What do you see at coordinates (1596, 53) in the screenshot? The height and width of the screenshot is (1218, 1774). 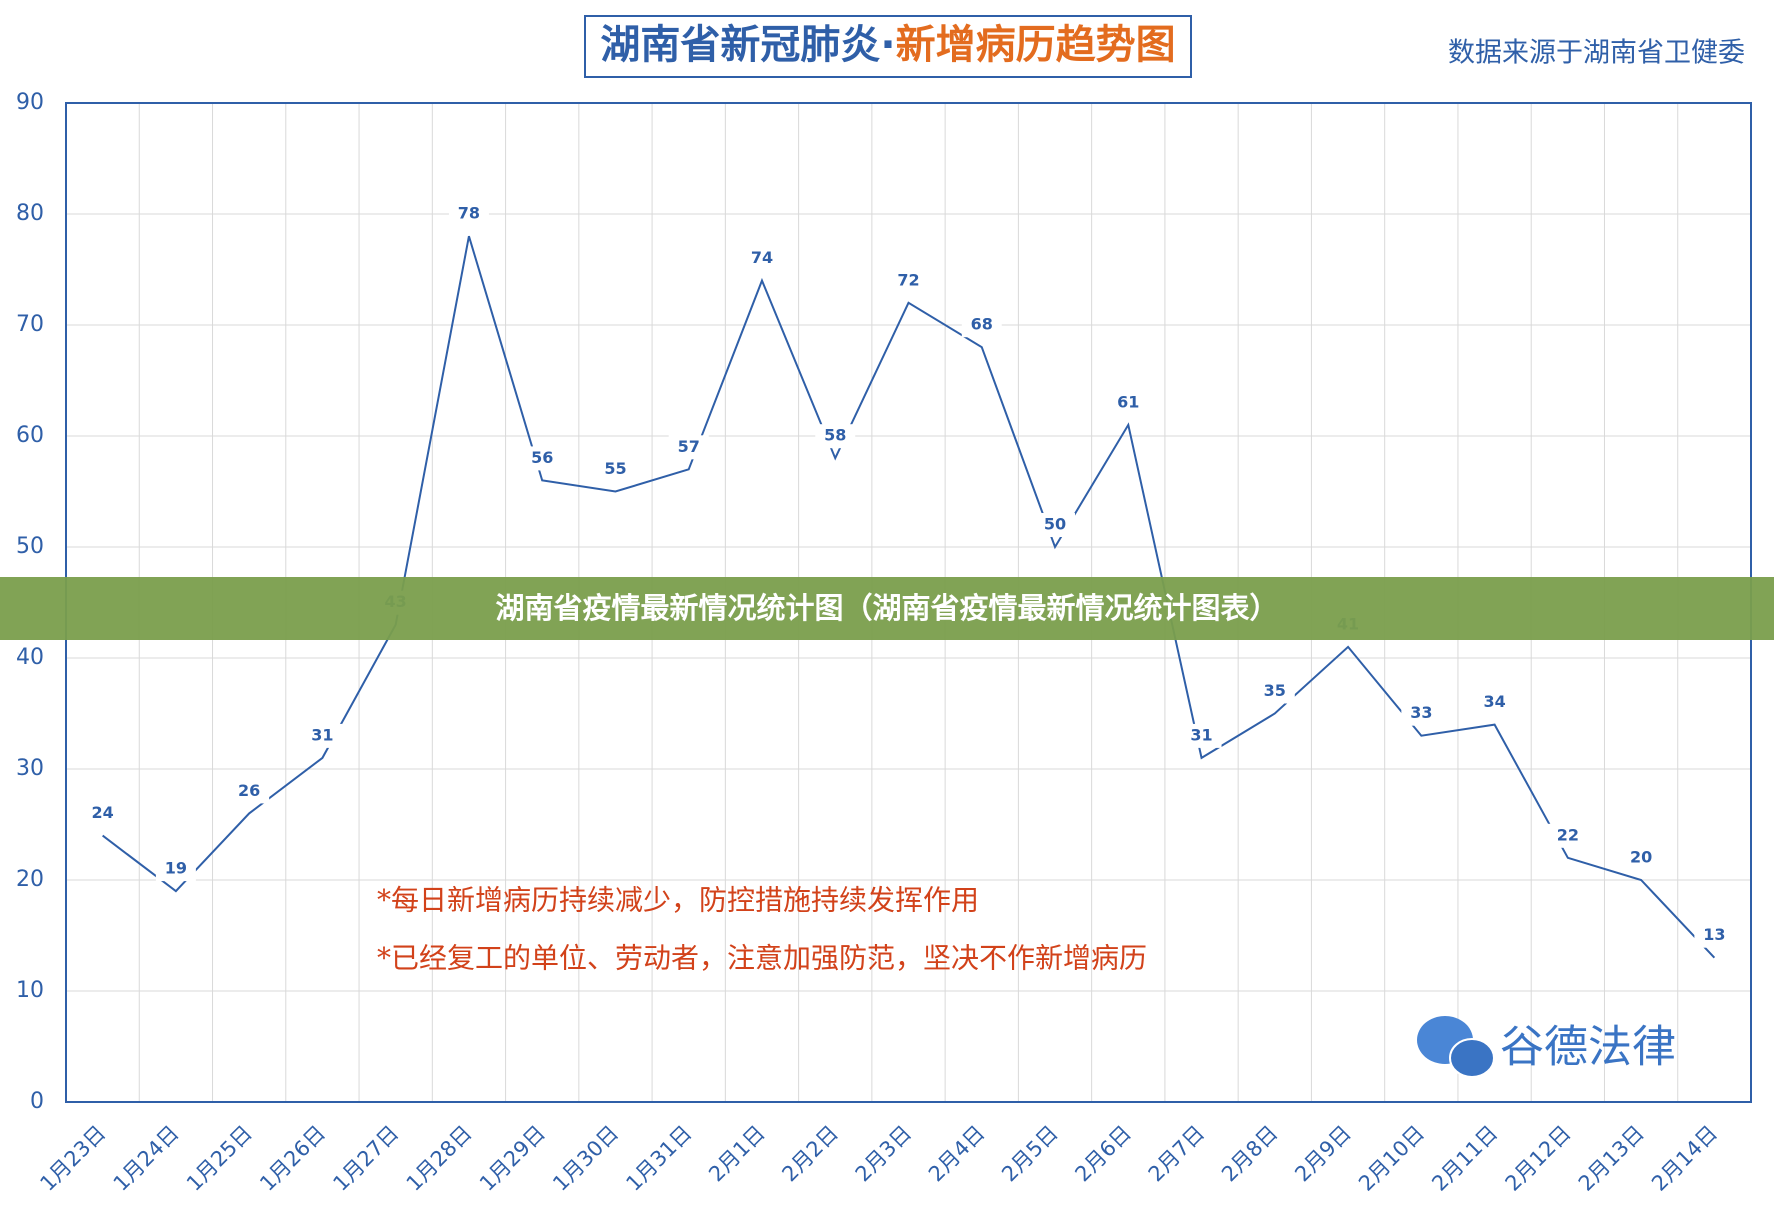 I see `source-note: 数据来源于湖南省卫健委` at bounding box center [1596, 53].